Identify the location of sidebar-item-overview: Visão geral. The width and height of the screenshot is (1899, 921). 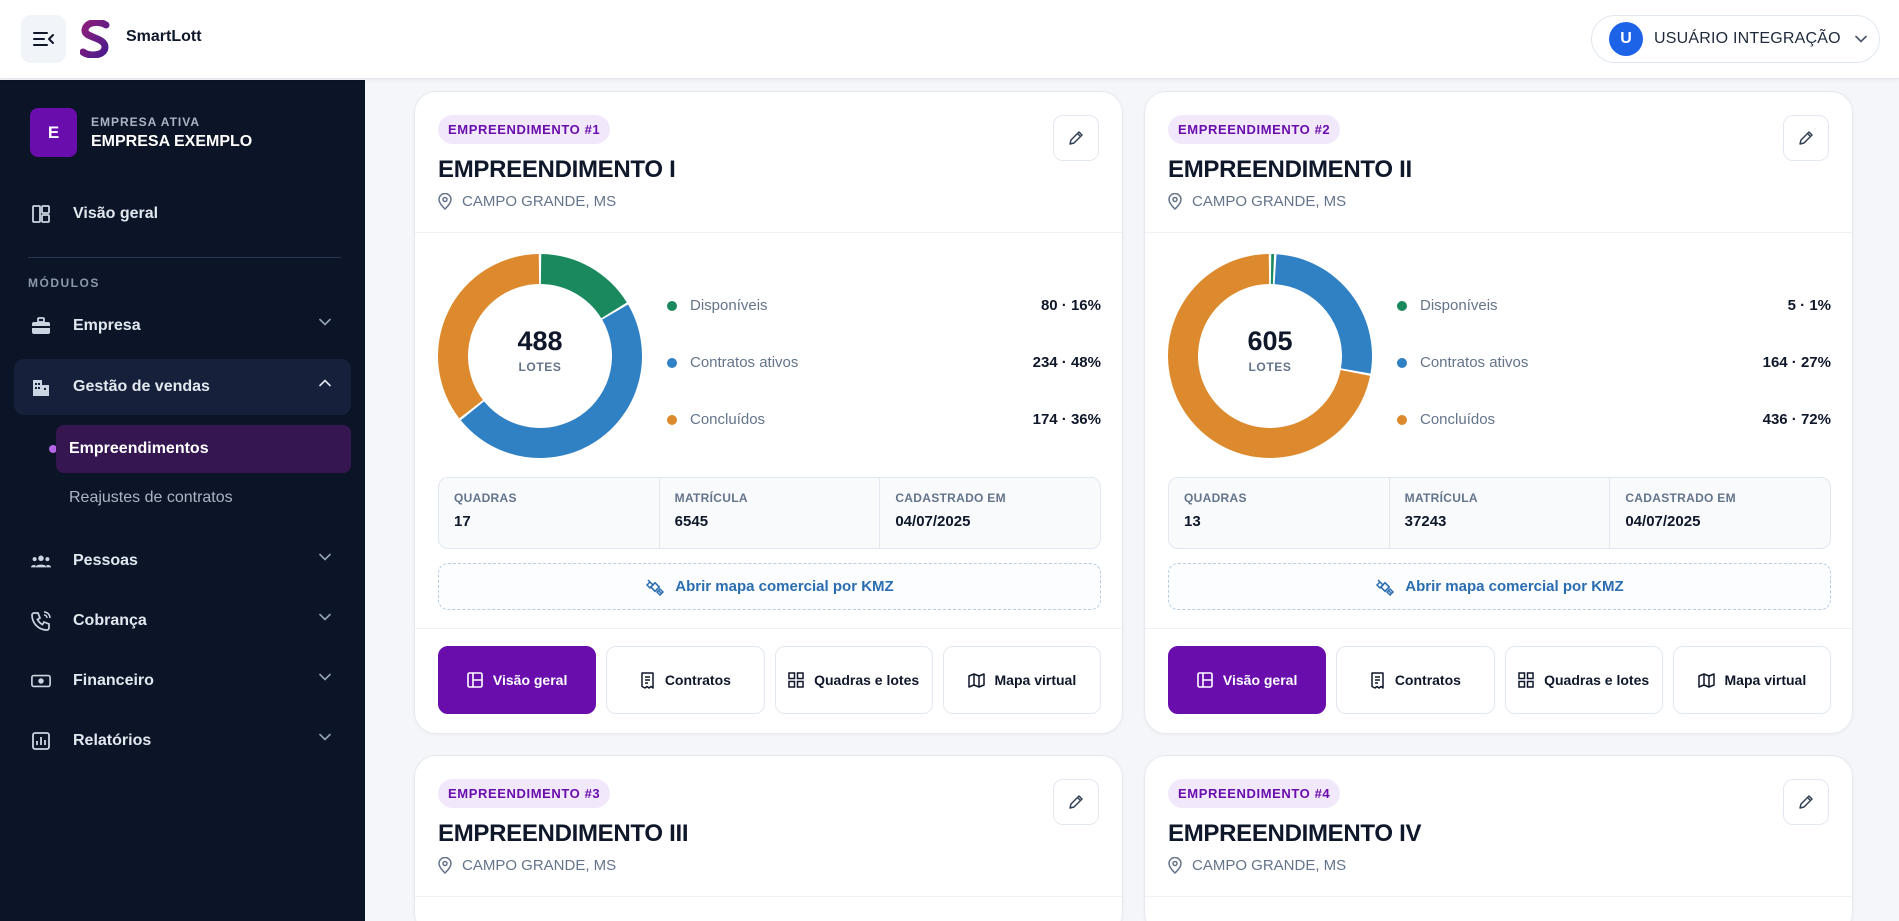
(182, 214).